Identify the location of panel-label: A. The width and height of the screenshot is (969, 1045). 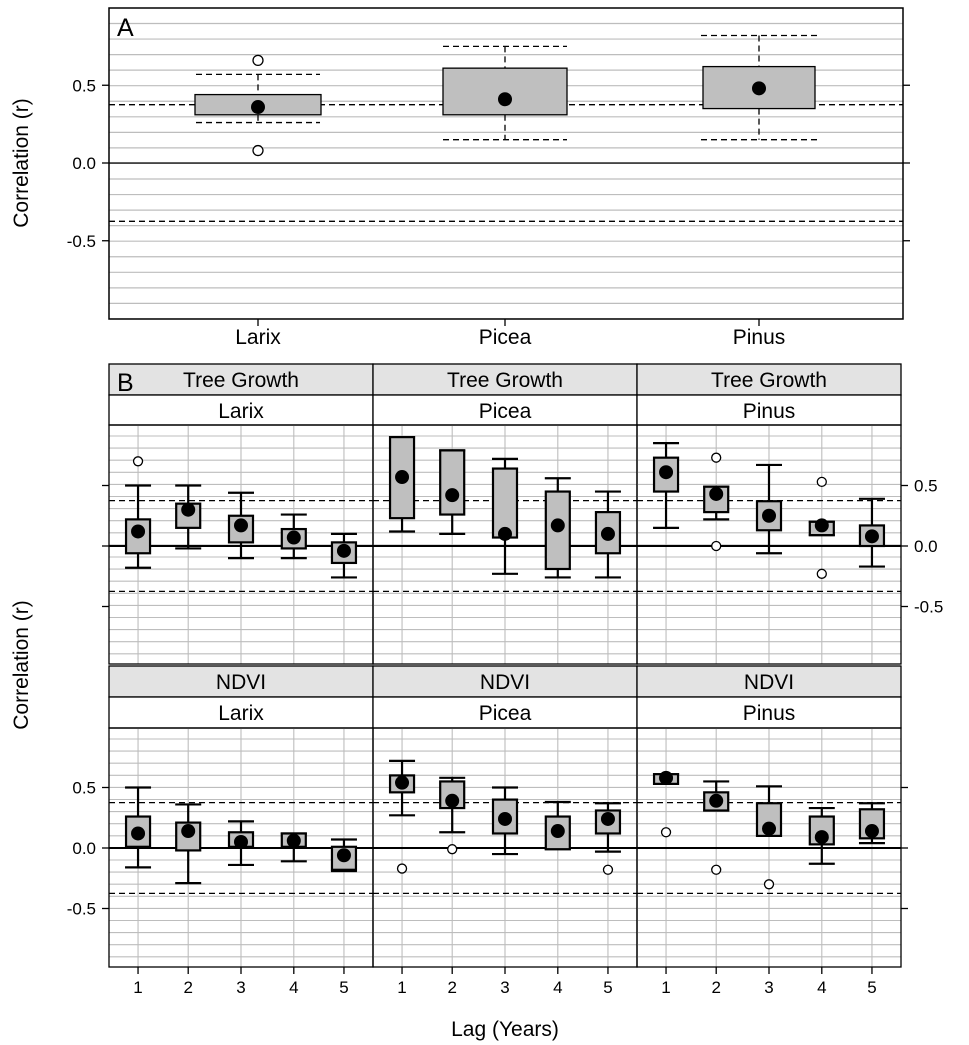
(125, 28).